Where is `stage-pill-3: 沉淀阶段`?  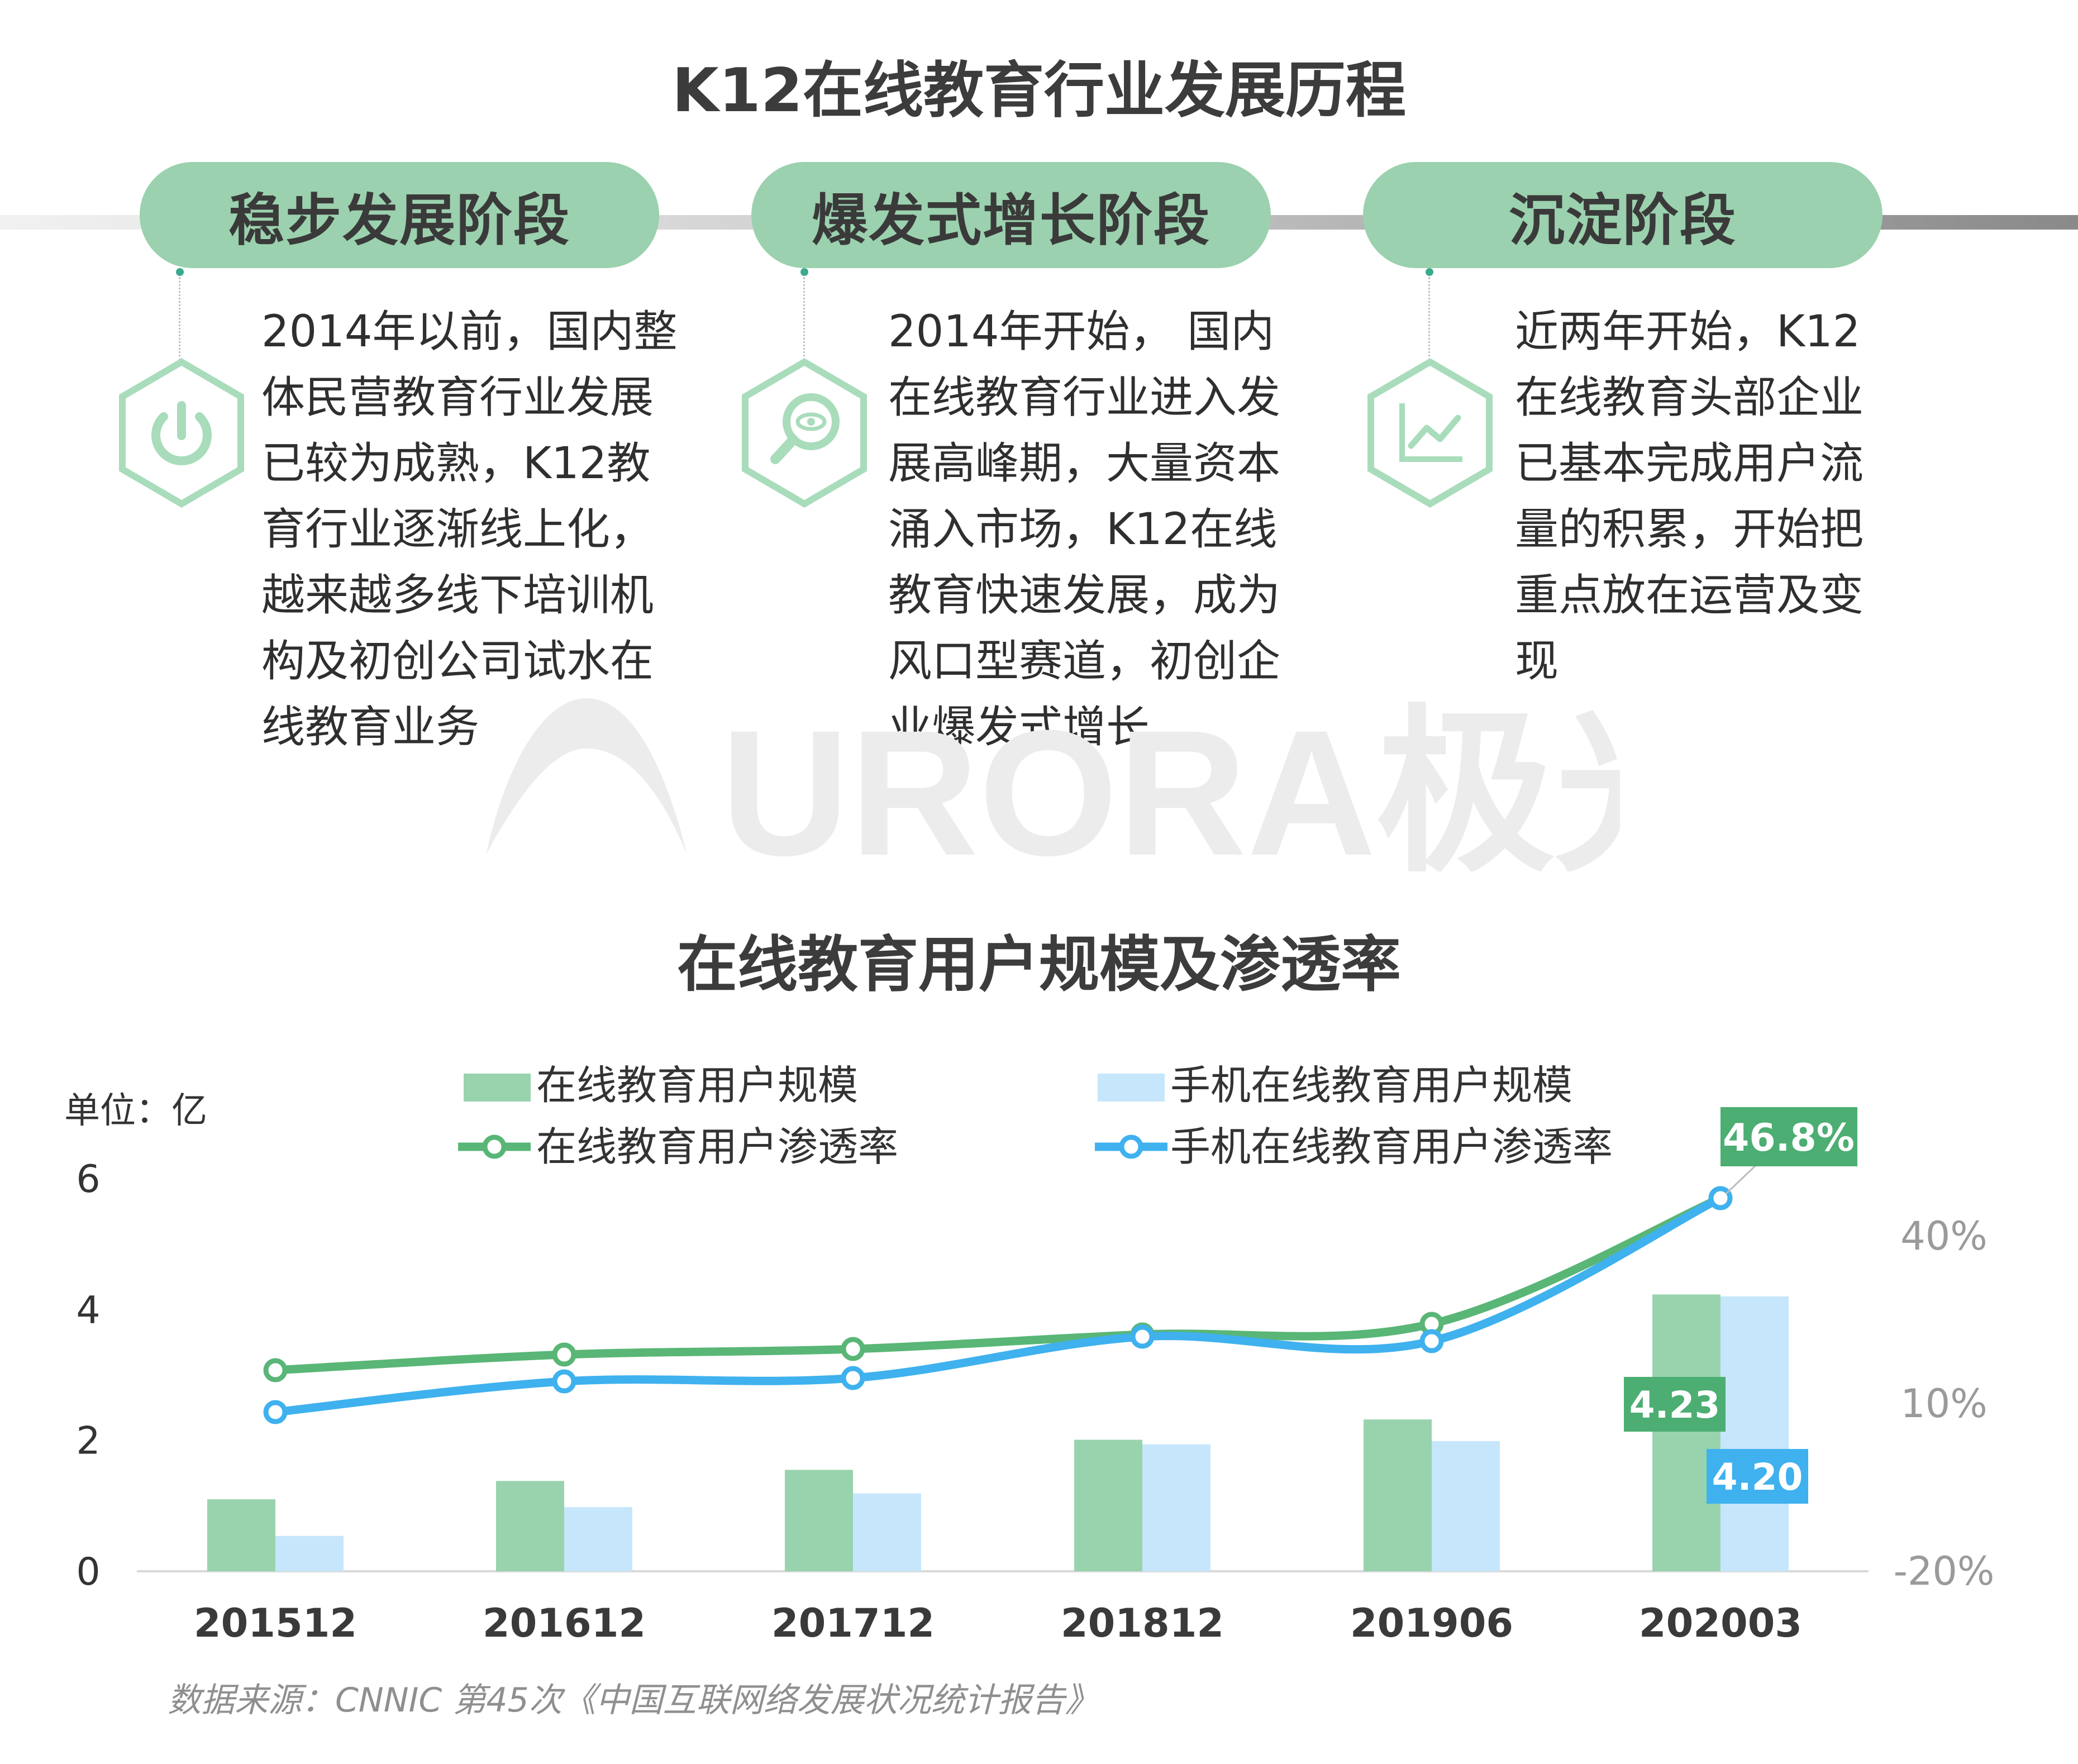
stage-pill-3: 沉淀阶段 is located at coordinates (1622, 215).